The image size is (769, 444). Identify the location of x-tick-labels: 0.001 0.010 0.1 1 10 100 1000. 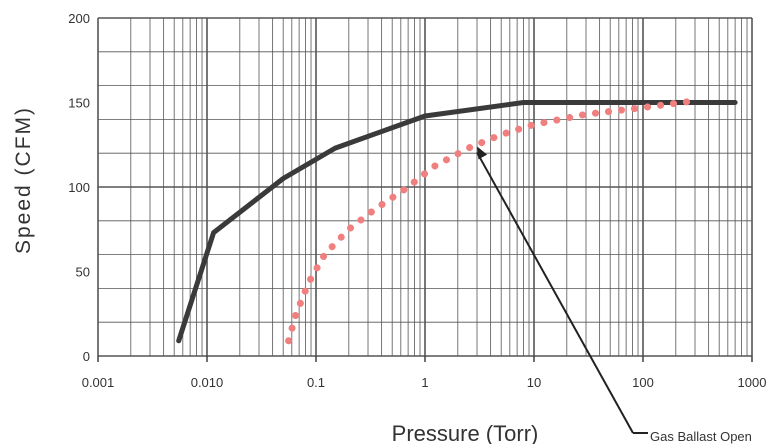
(424, 382).